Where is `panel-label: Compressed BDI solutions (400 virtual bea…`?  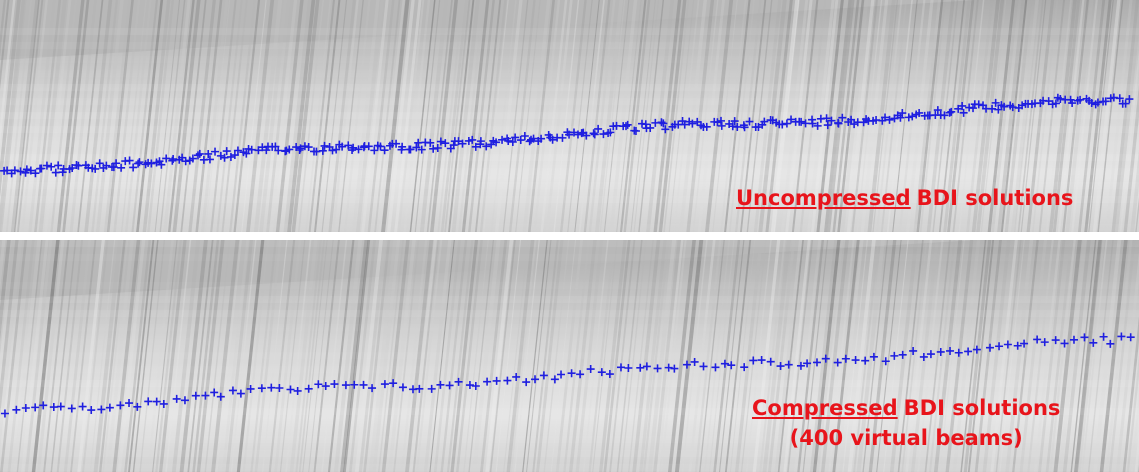 panel-label: Compressed BDI solutions (400 virtual bea… is located at coordinates (906, 423).